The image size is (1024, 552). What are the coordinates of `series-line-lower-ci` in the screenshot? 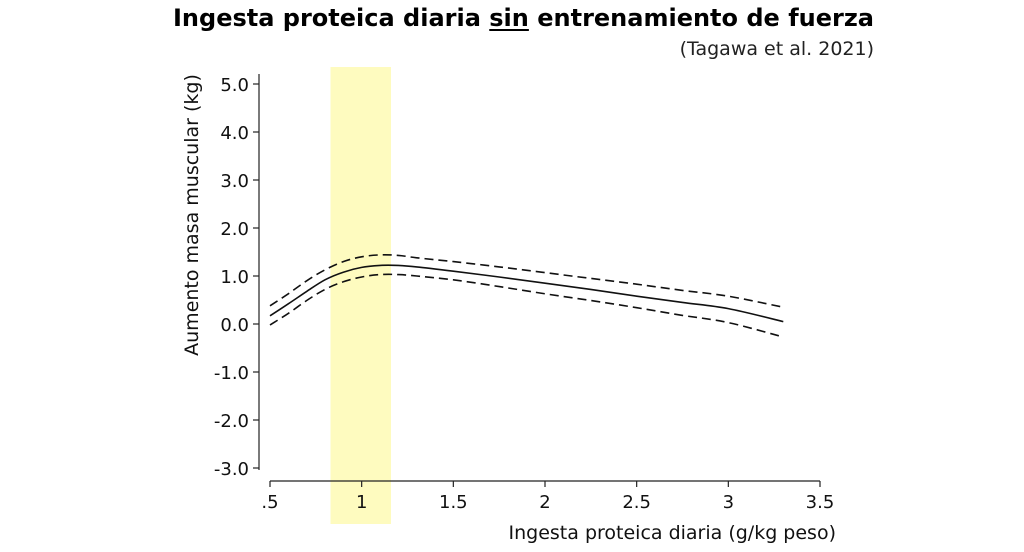 It's located at (526, 305).